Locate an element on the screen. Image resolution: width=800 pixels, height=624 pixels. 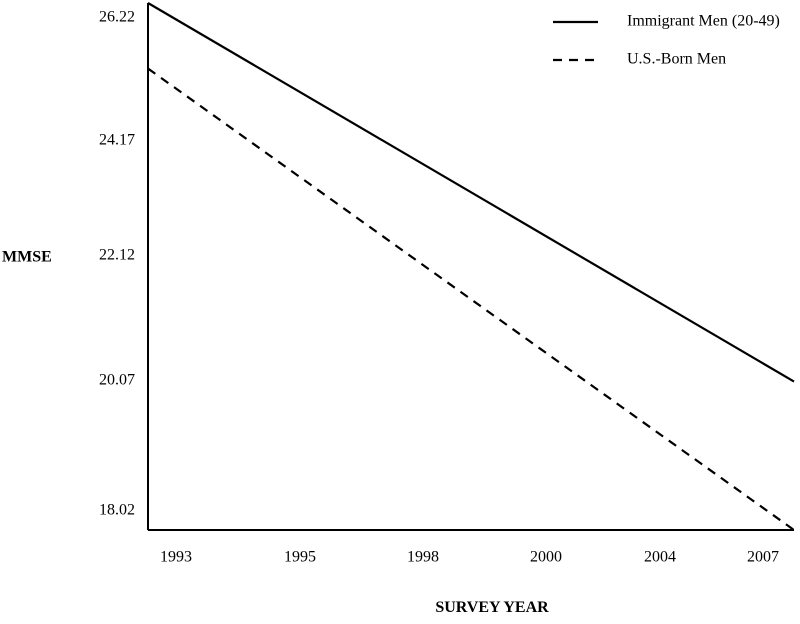
x-tick-label: 1995 is located at coordinates (300, 557).